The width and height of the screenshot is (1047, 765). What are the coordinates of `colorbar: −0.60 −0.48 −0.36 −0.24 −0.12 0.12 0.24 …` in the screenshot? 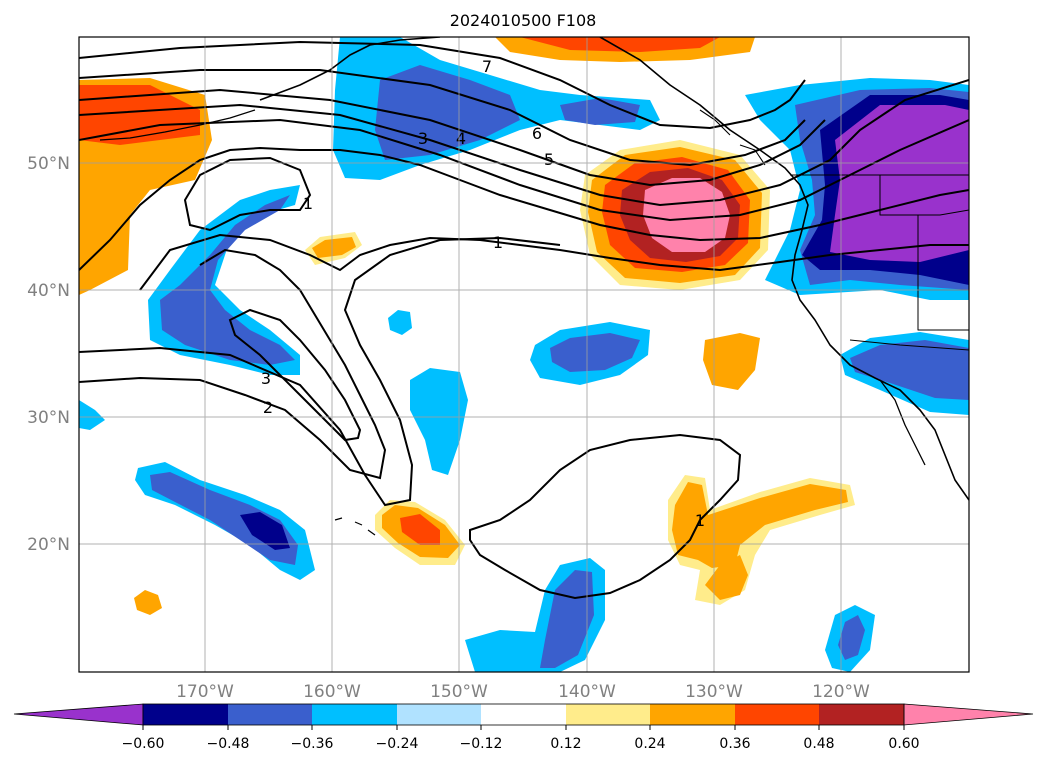 It's located at (523, 727).